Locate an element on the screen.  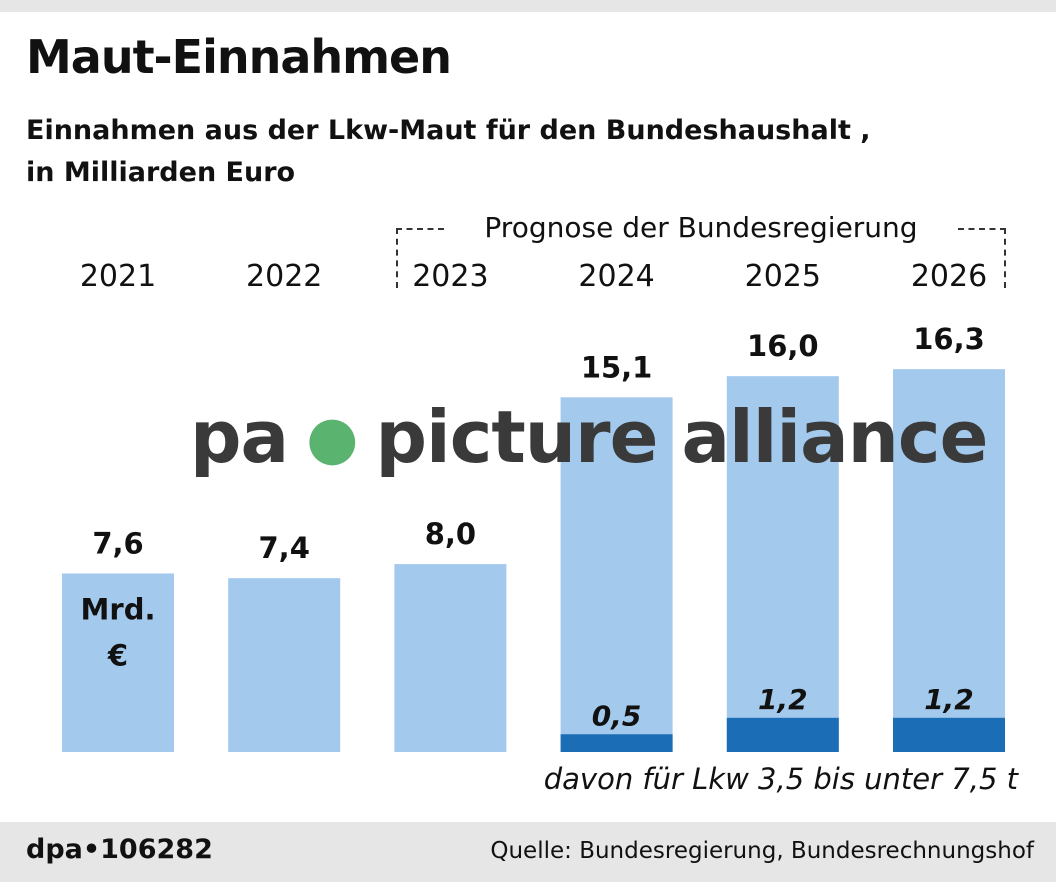
prognose-bracket-left is located at coordinates (420, 258).